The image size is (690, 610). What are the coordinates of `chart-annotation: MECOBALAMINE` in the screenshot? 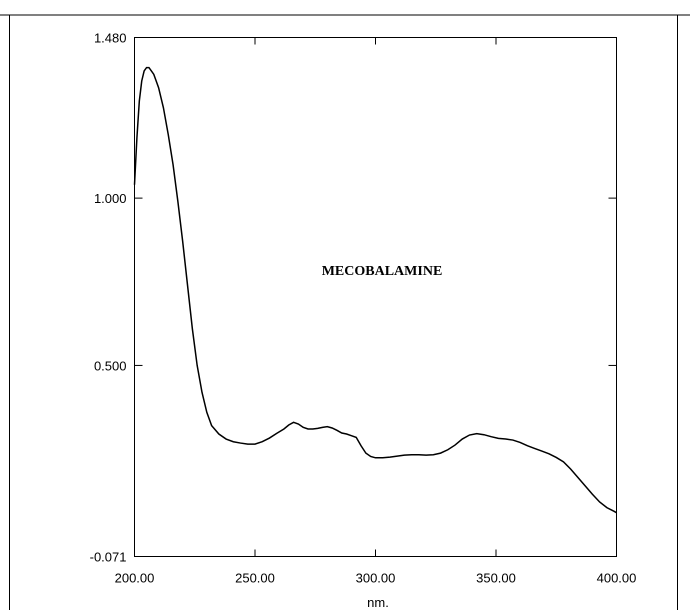 It's located at (382, 271).